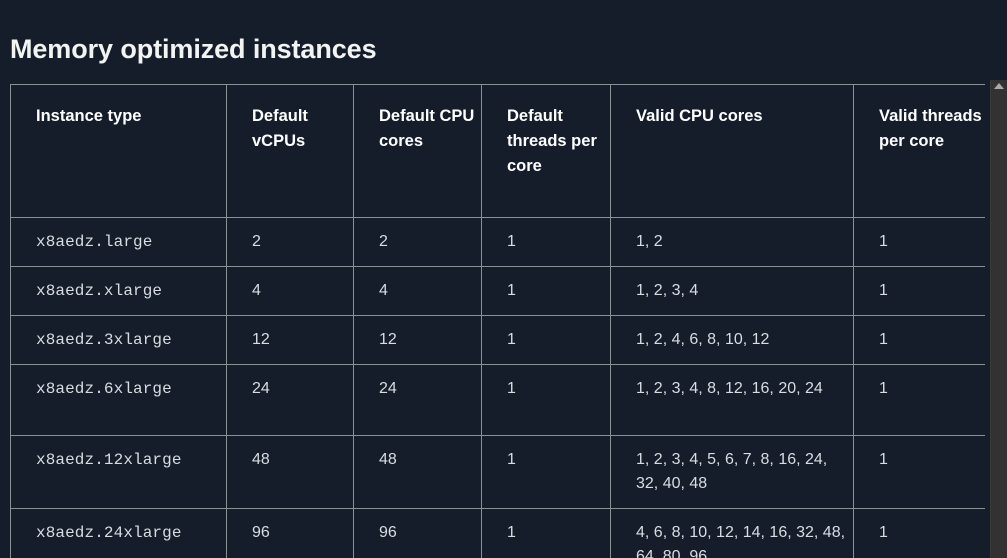  Describe the element at coordinates (417, 151) in the screenshot. I see `column-header-default-cpu-cores: Default CPU cores` at that location.